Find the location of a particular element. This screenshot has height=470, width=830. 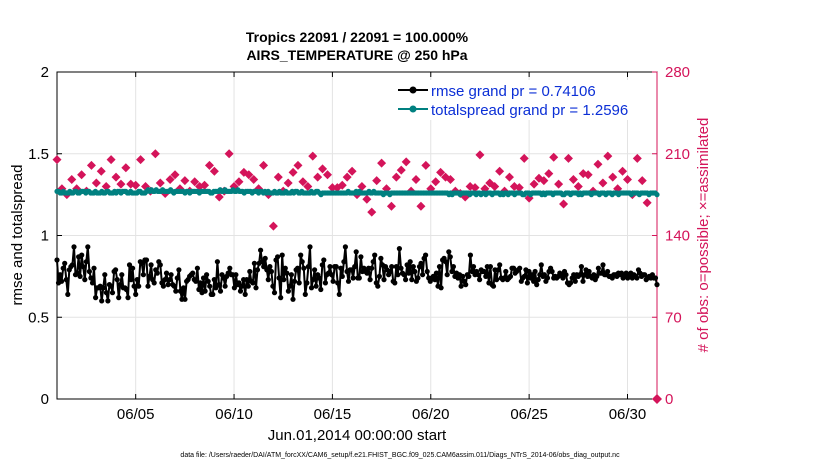

chart-title-line2: AIRS_TEMPERATURE @ 250 hPa is located at coordinates (356, 55).